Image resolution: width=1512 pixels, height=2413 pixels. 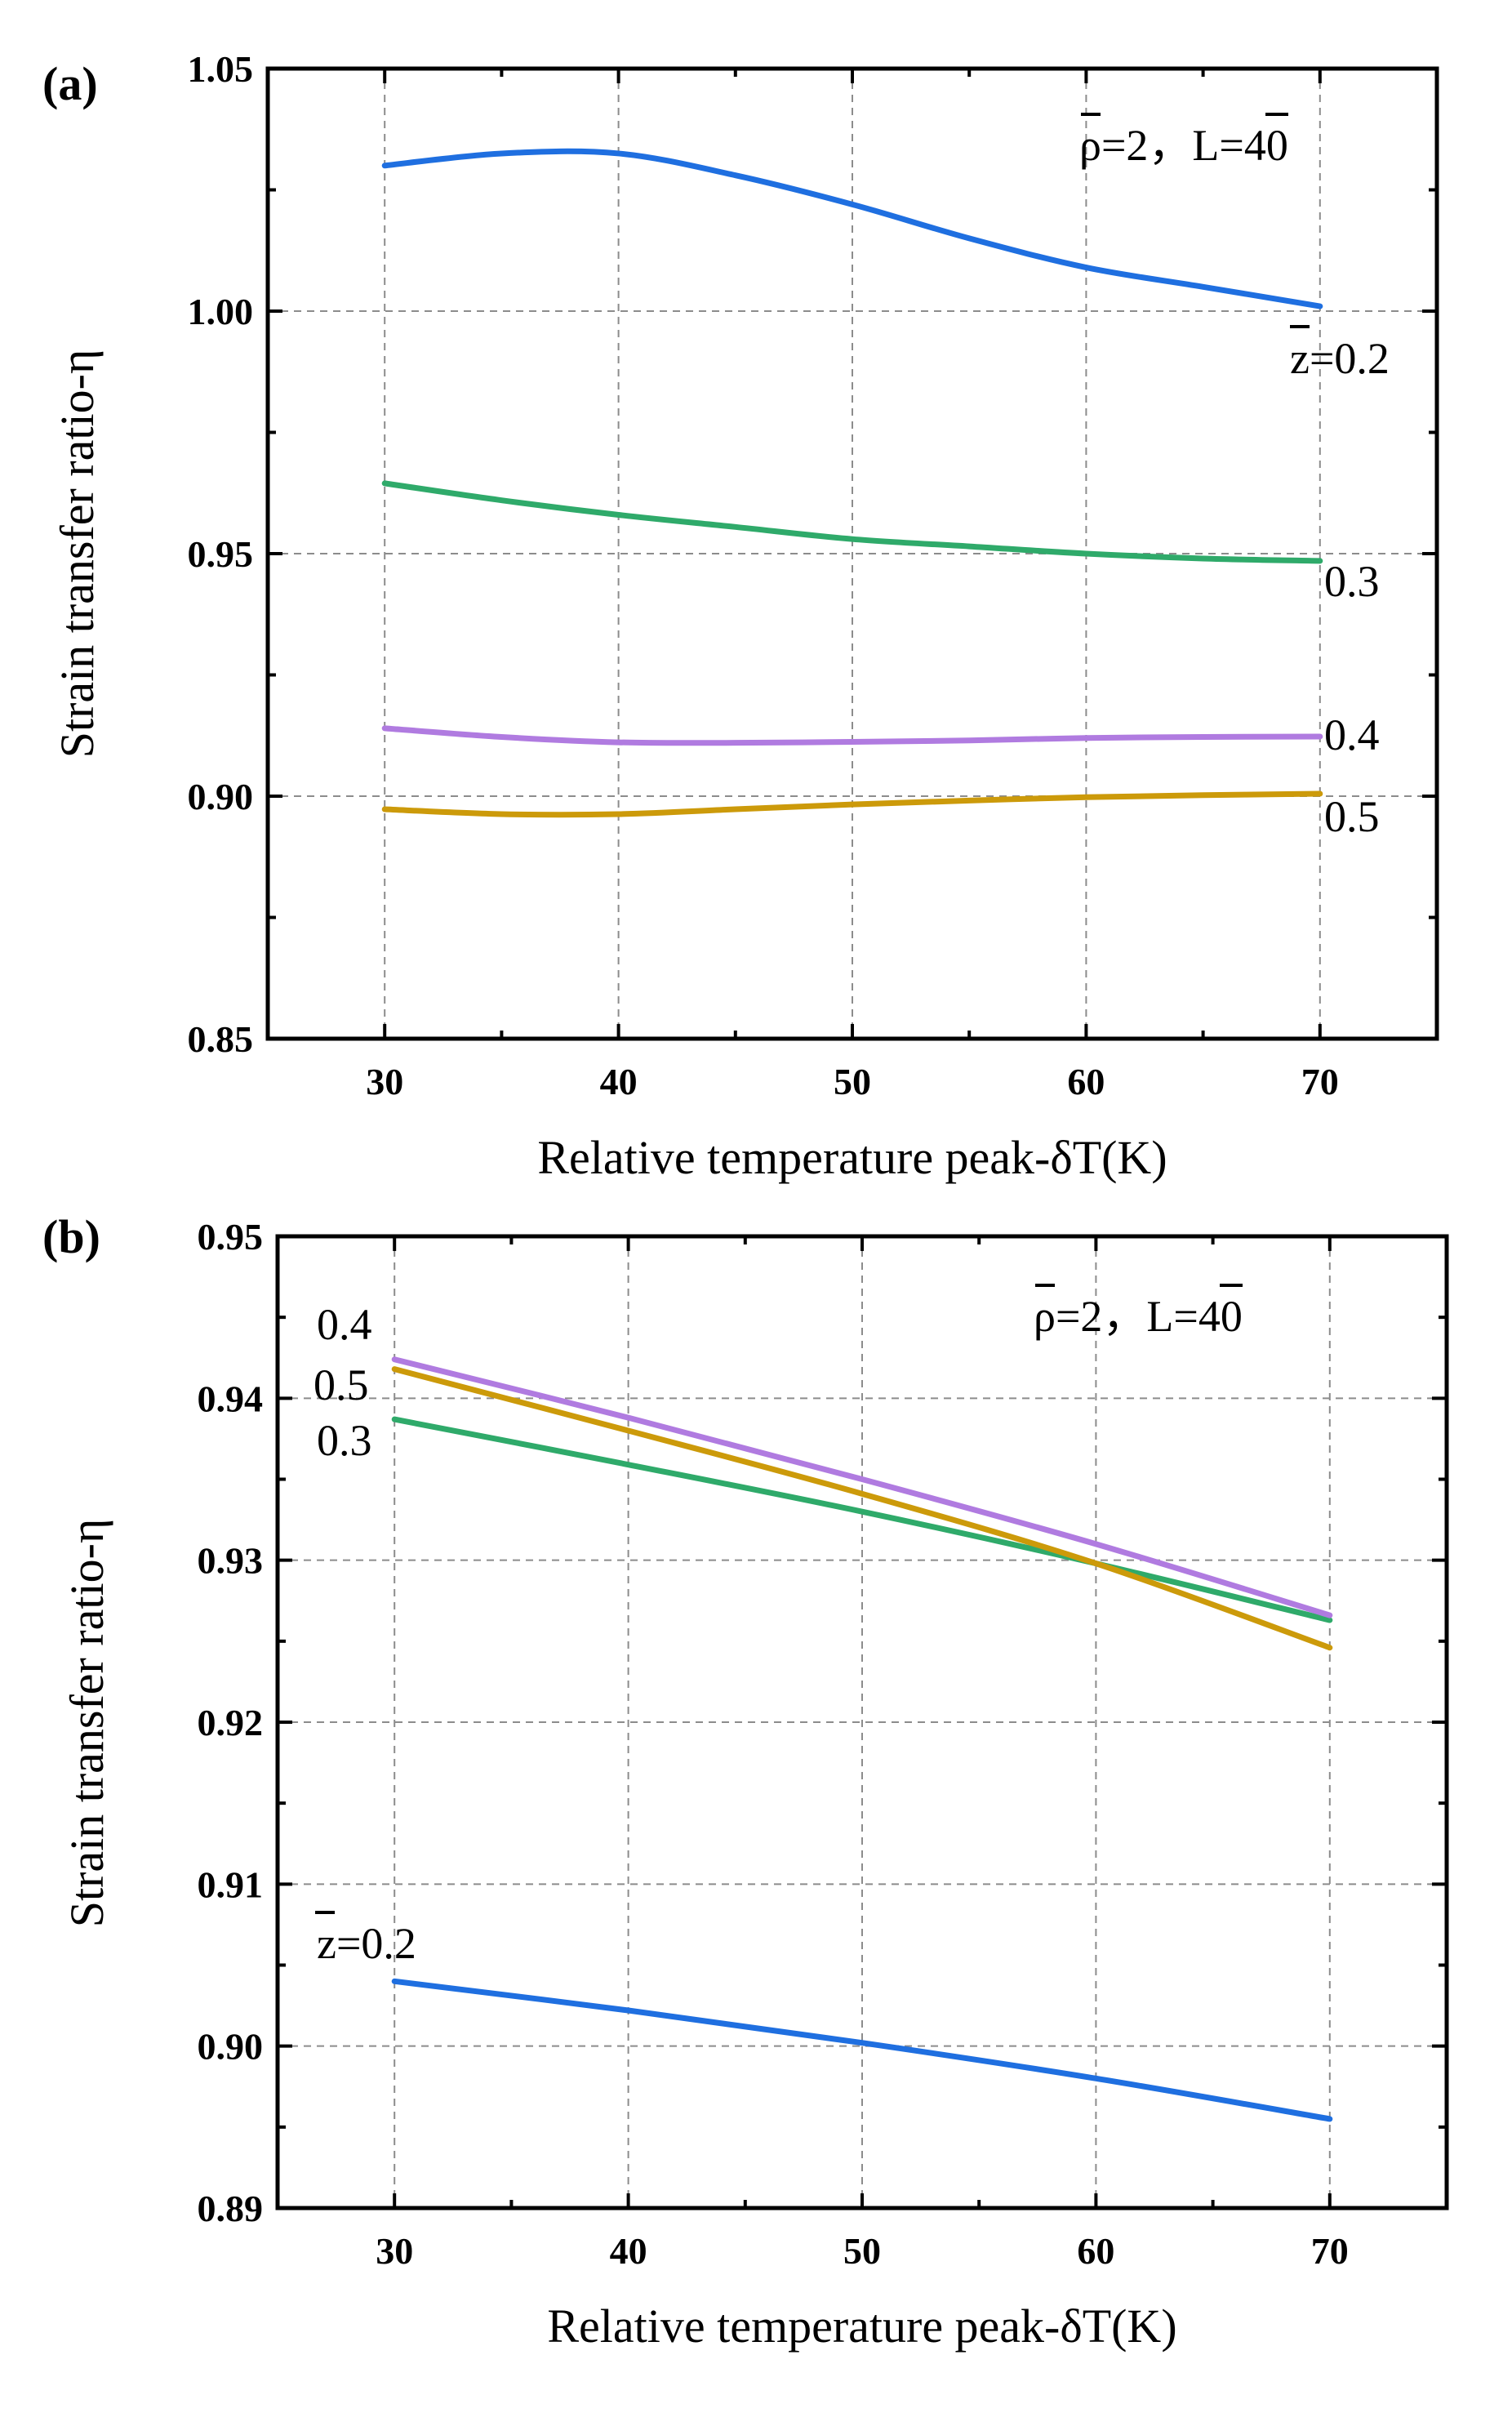 What do you see at coordinates (231, 2047) in the screenshot?
I see `y-tick-label-b: 0.90` at bounding box center [231, 2047].